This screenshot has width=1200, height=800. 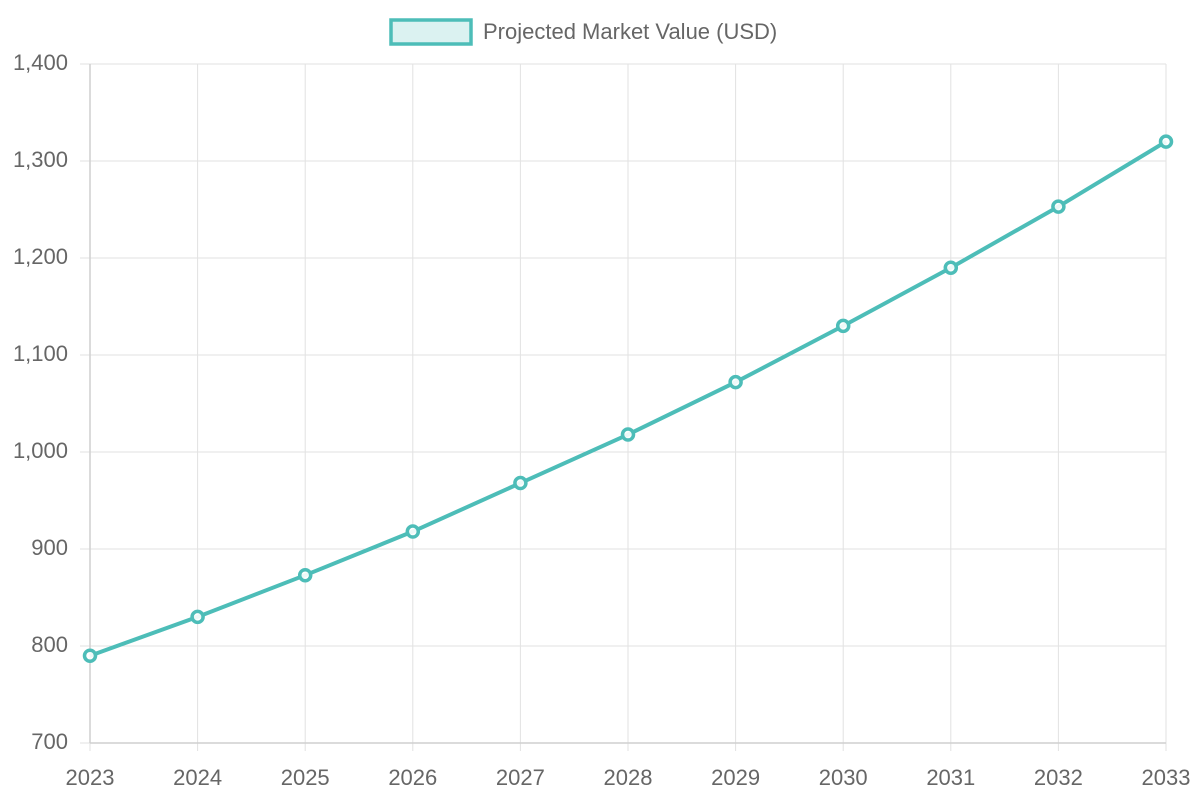 I want to click on x-tick-label: 2026, so click(x=412, y=777).